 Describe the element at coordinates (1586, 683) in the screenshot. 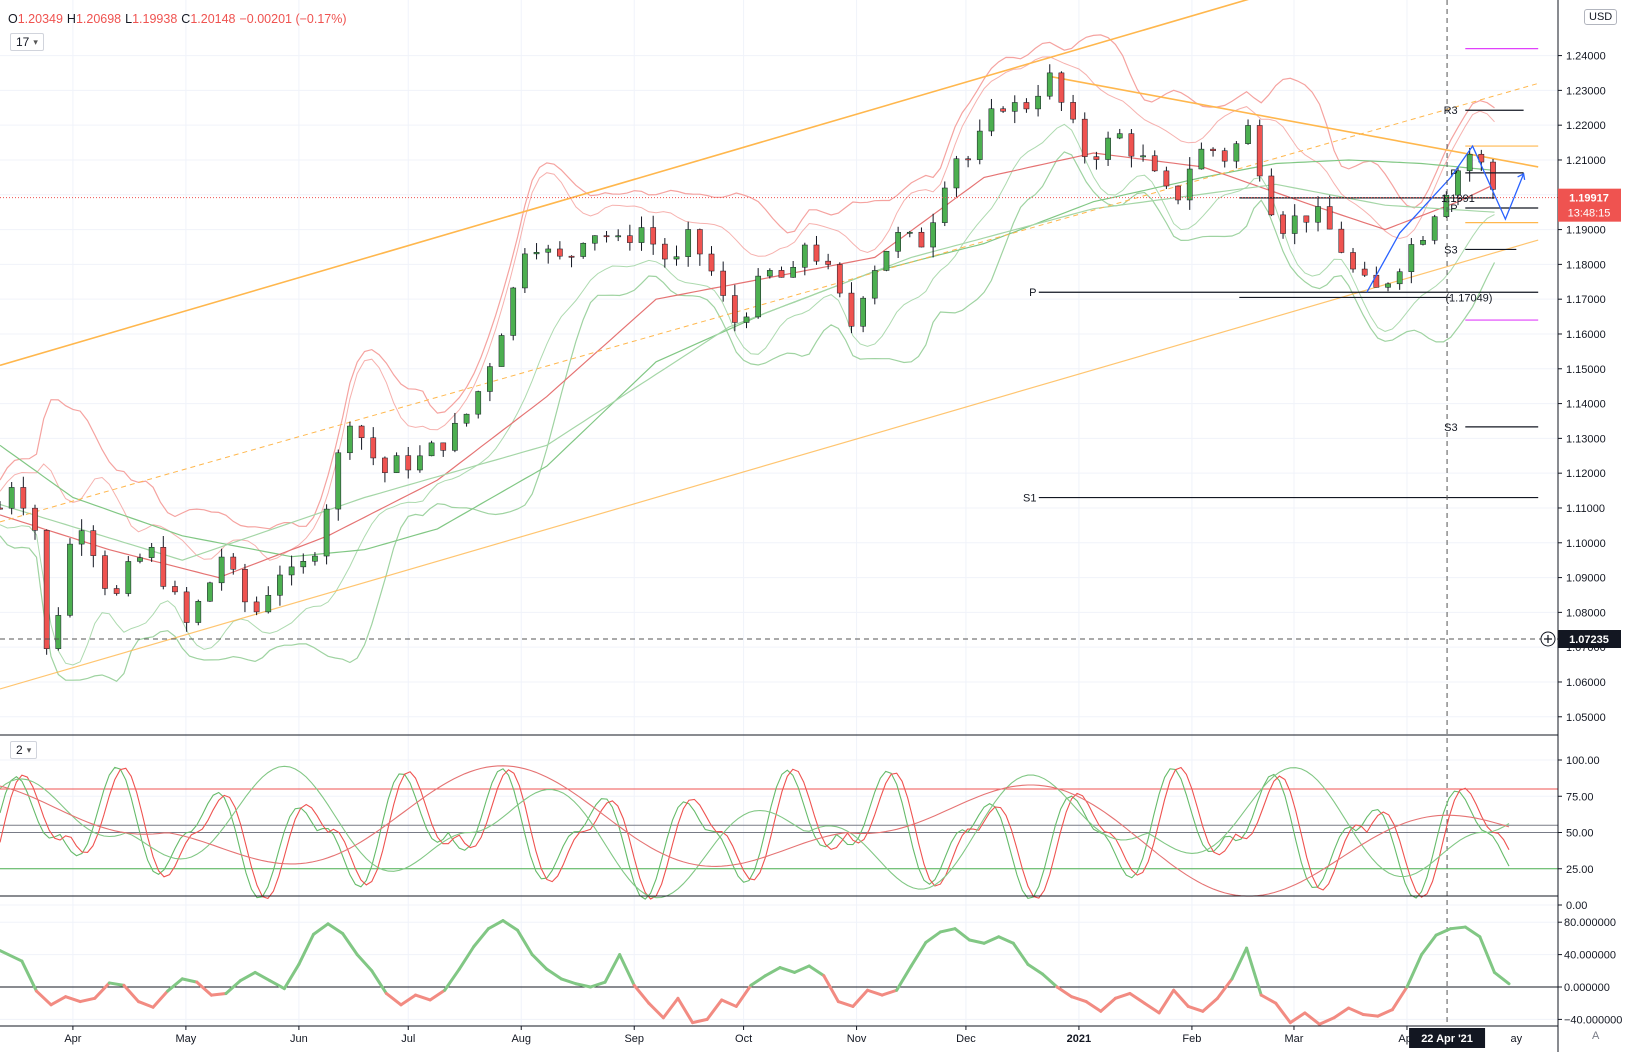

I see `price-tick-label: 1.06000` at that location.